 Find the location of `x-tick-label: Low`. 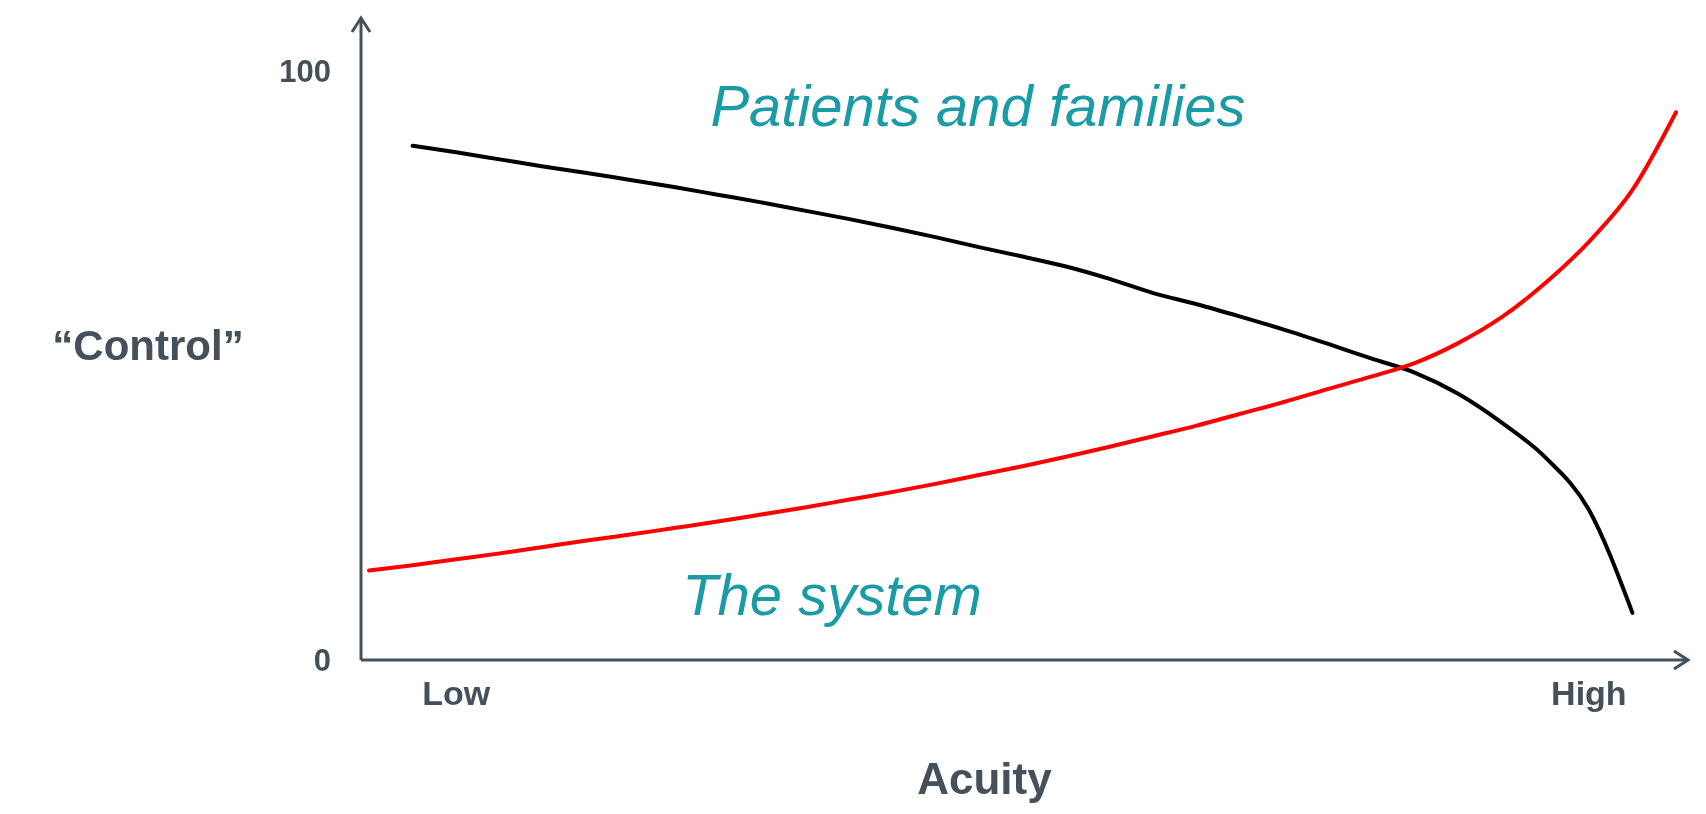

x-tick-label: Low is located at coordinates (456, 693).